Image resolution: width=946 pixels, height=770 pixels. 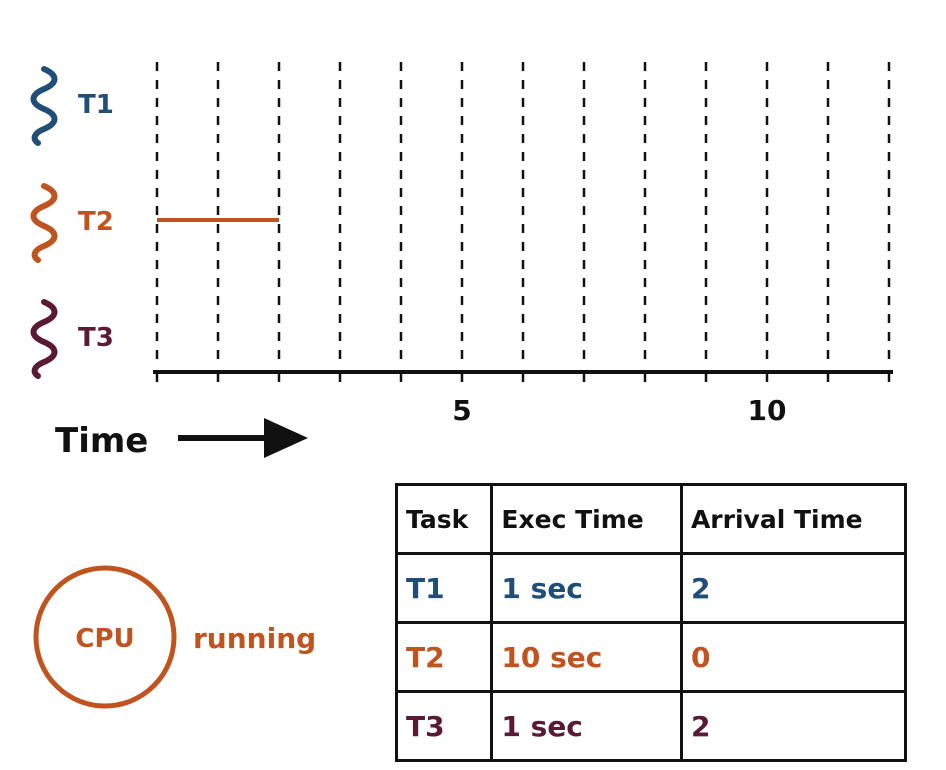 What do you see at coordinates (72, 339) in the screenshot?
I see `thread-row-label: T3` at bounding box center [72, 339].